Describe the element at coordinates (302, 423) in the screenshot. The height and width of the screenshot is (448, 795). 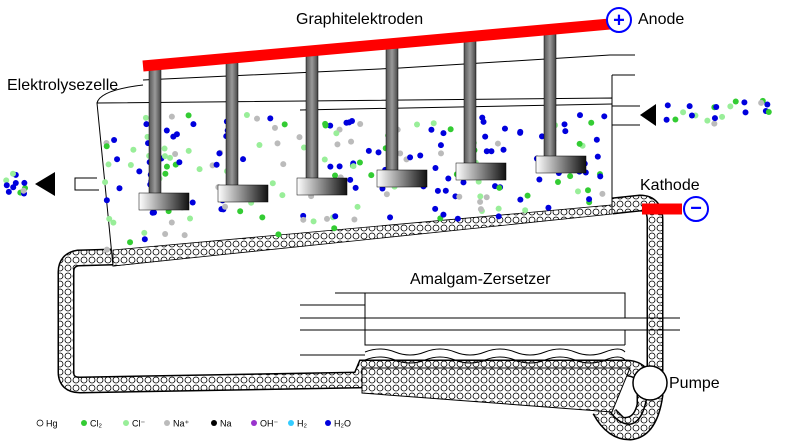
I see `legend-label: H₂` at that location.